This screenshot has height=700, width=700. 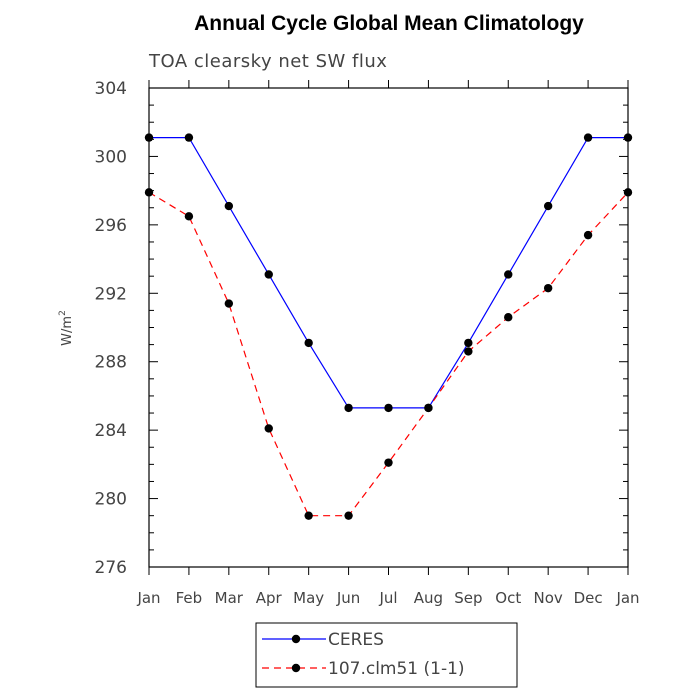 What do you see at coordinates (111, 568) in the screenshot?
I see `y-tick-label: 276` at bounding box center [111, 568].